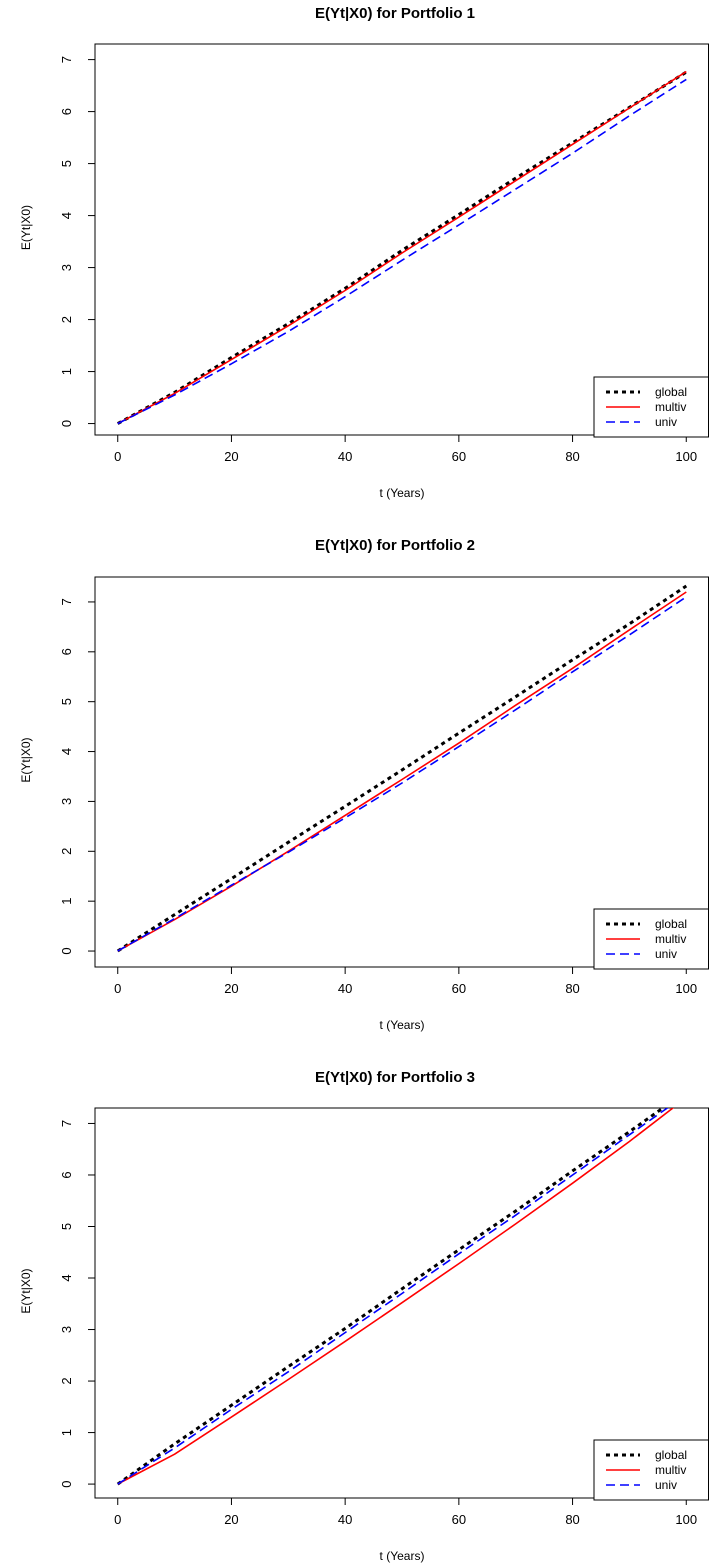 The height and width of the screenshot is (1564, 709). Describe the element at coordinates (395, 13) in the screenshot. I see `chart-title: E(Yt|X0) for Portfolio 1` at that location.